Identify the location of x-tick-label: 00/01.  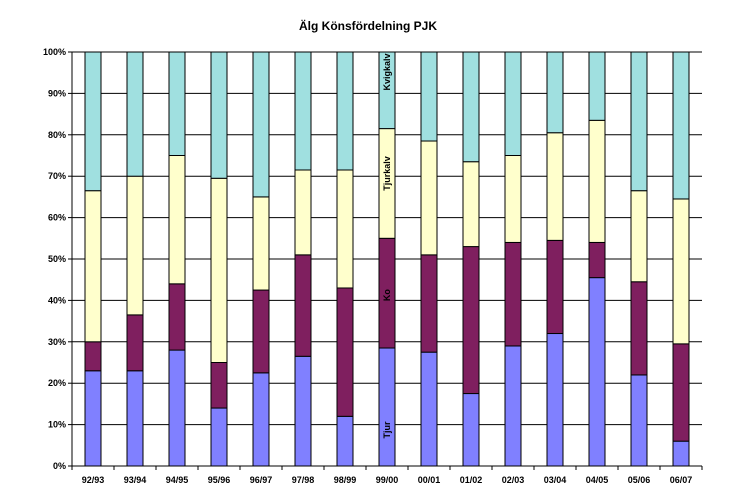
(429, 480).